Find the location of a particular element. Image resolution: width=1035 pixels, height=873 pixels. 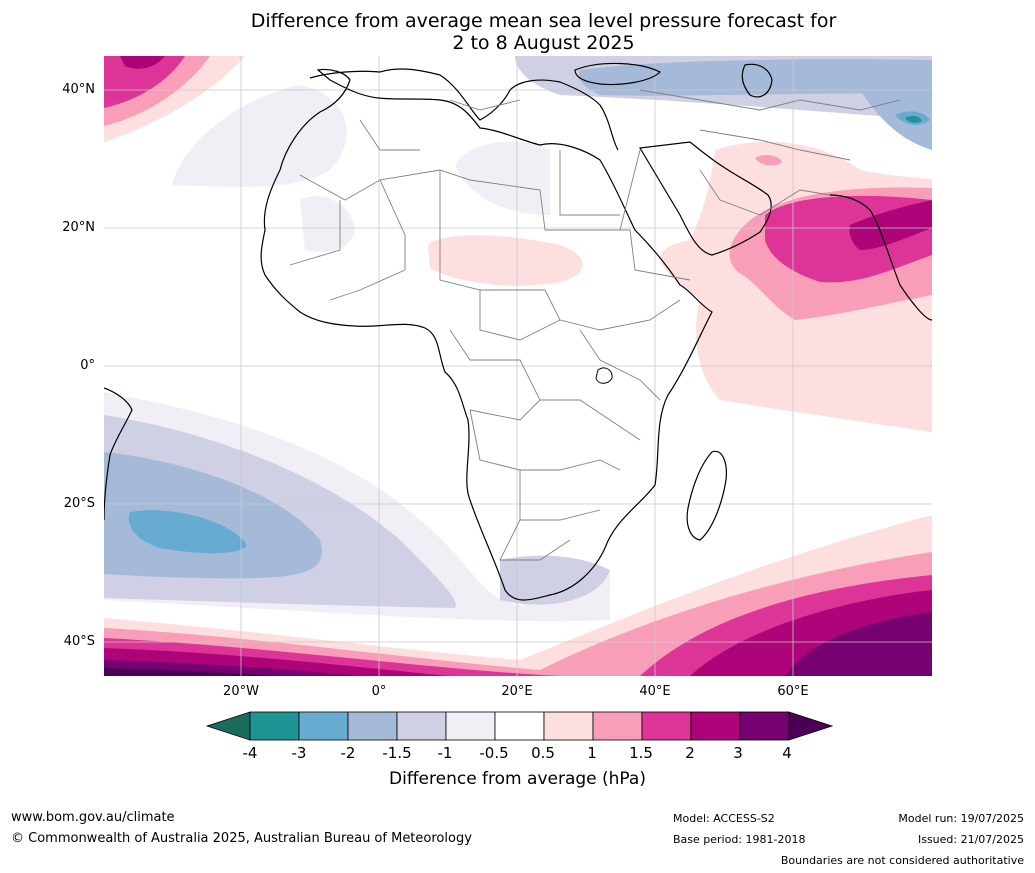

colorbar-tick: 0.5 is located at coordinates (543, 753).